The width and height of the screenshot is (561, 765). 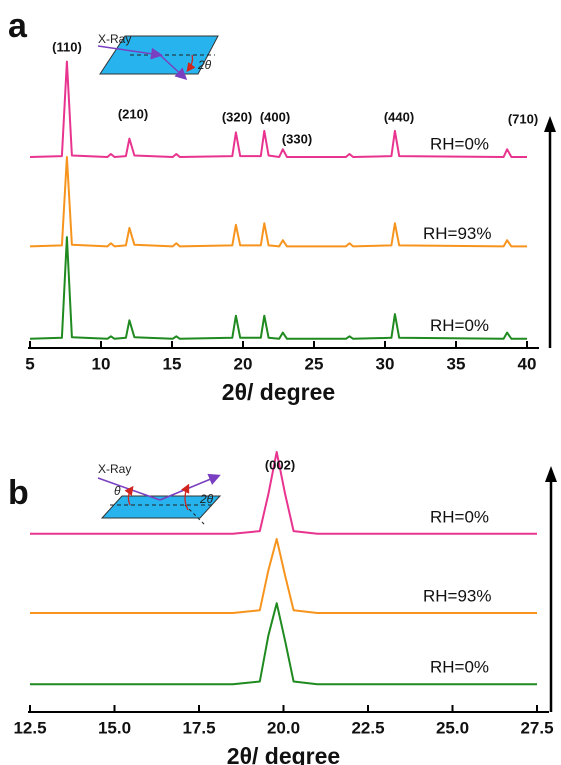 I want to click on x-tick-label: 12.5, so click(x=29, y=727).